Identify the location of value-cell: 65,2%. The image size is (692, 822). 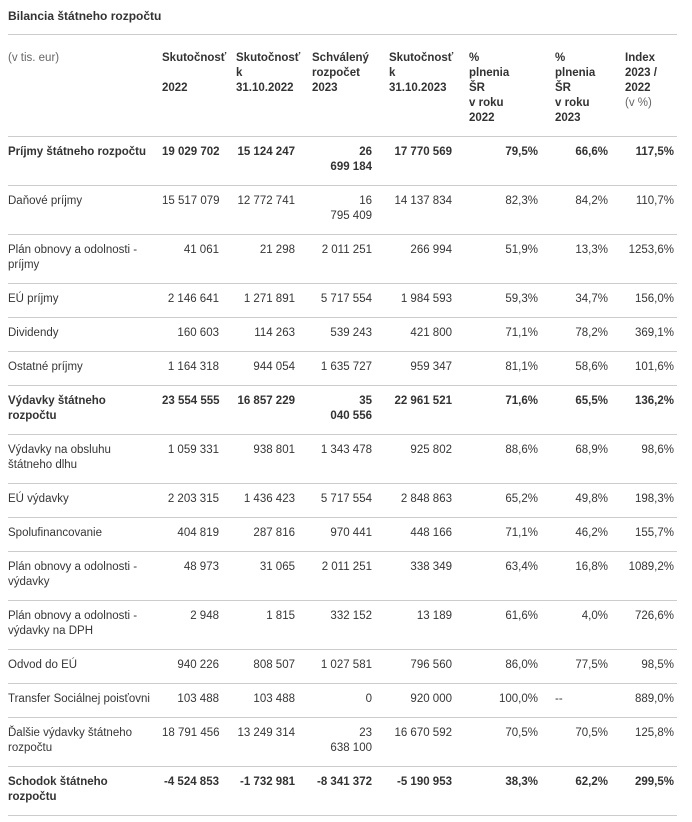
(498, 500).